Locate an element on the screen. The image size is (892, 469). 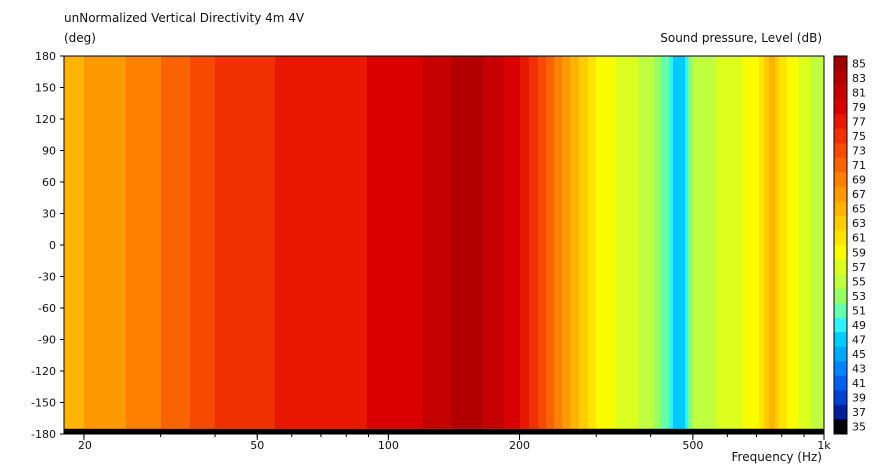
heatmap-low-band is located at coordinates (444, 431).